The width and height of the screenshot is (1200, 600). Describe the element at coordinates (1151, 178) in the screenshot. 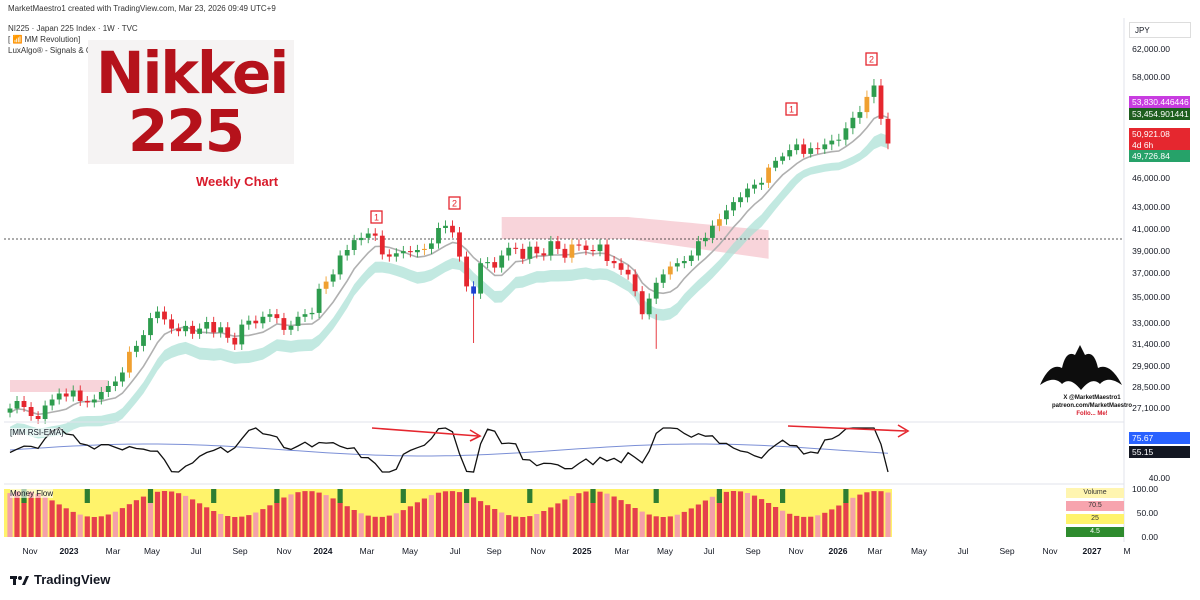

I see `y-tick: 46,000.00` at that location.